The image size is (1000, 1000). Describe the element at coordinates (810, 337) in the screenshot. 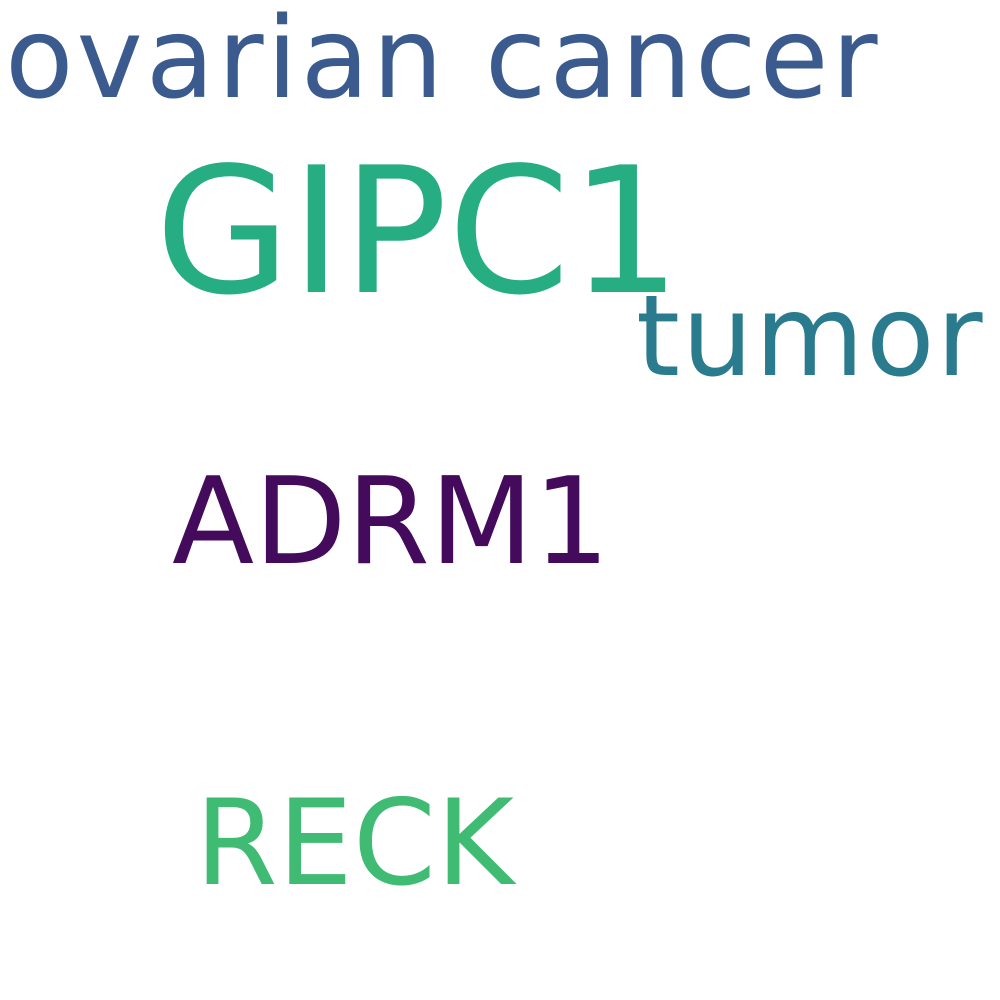

I see `word-tumor: tumor` at that location.